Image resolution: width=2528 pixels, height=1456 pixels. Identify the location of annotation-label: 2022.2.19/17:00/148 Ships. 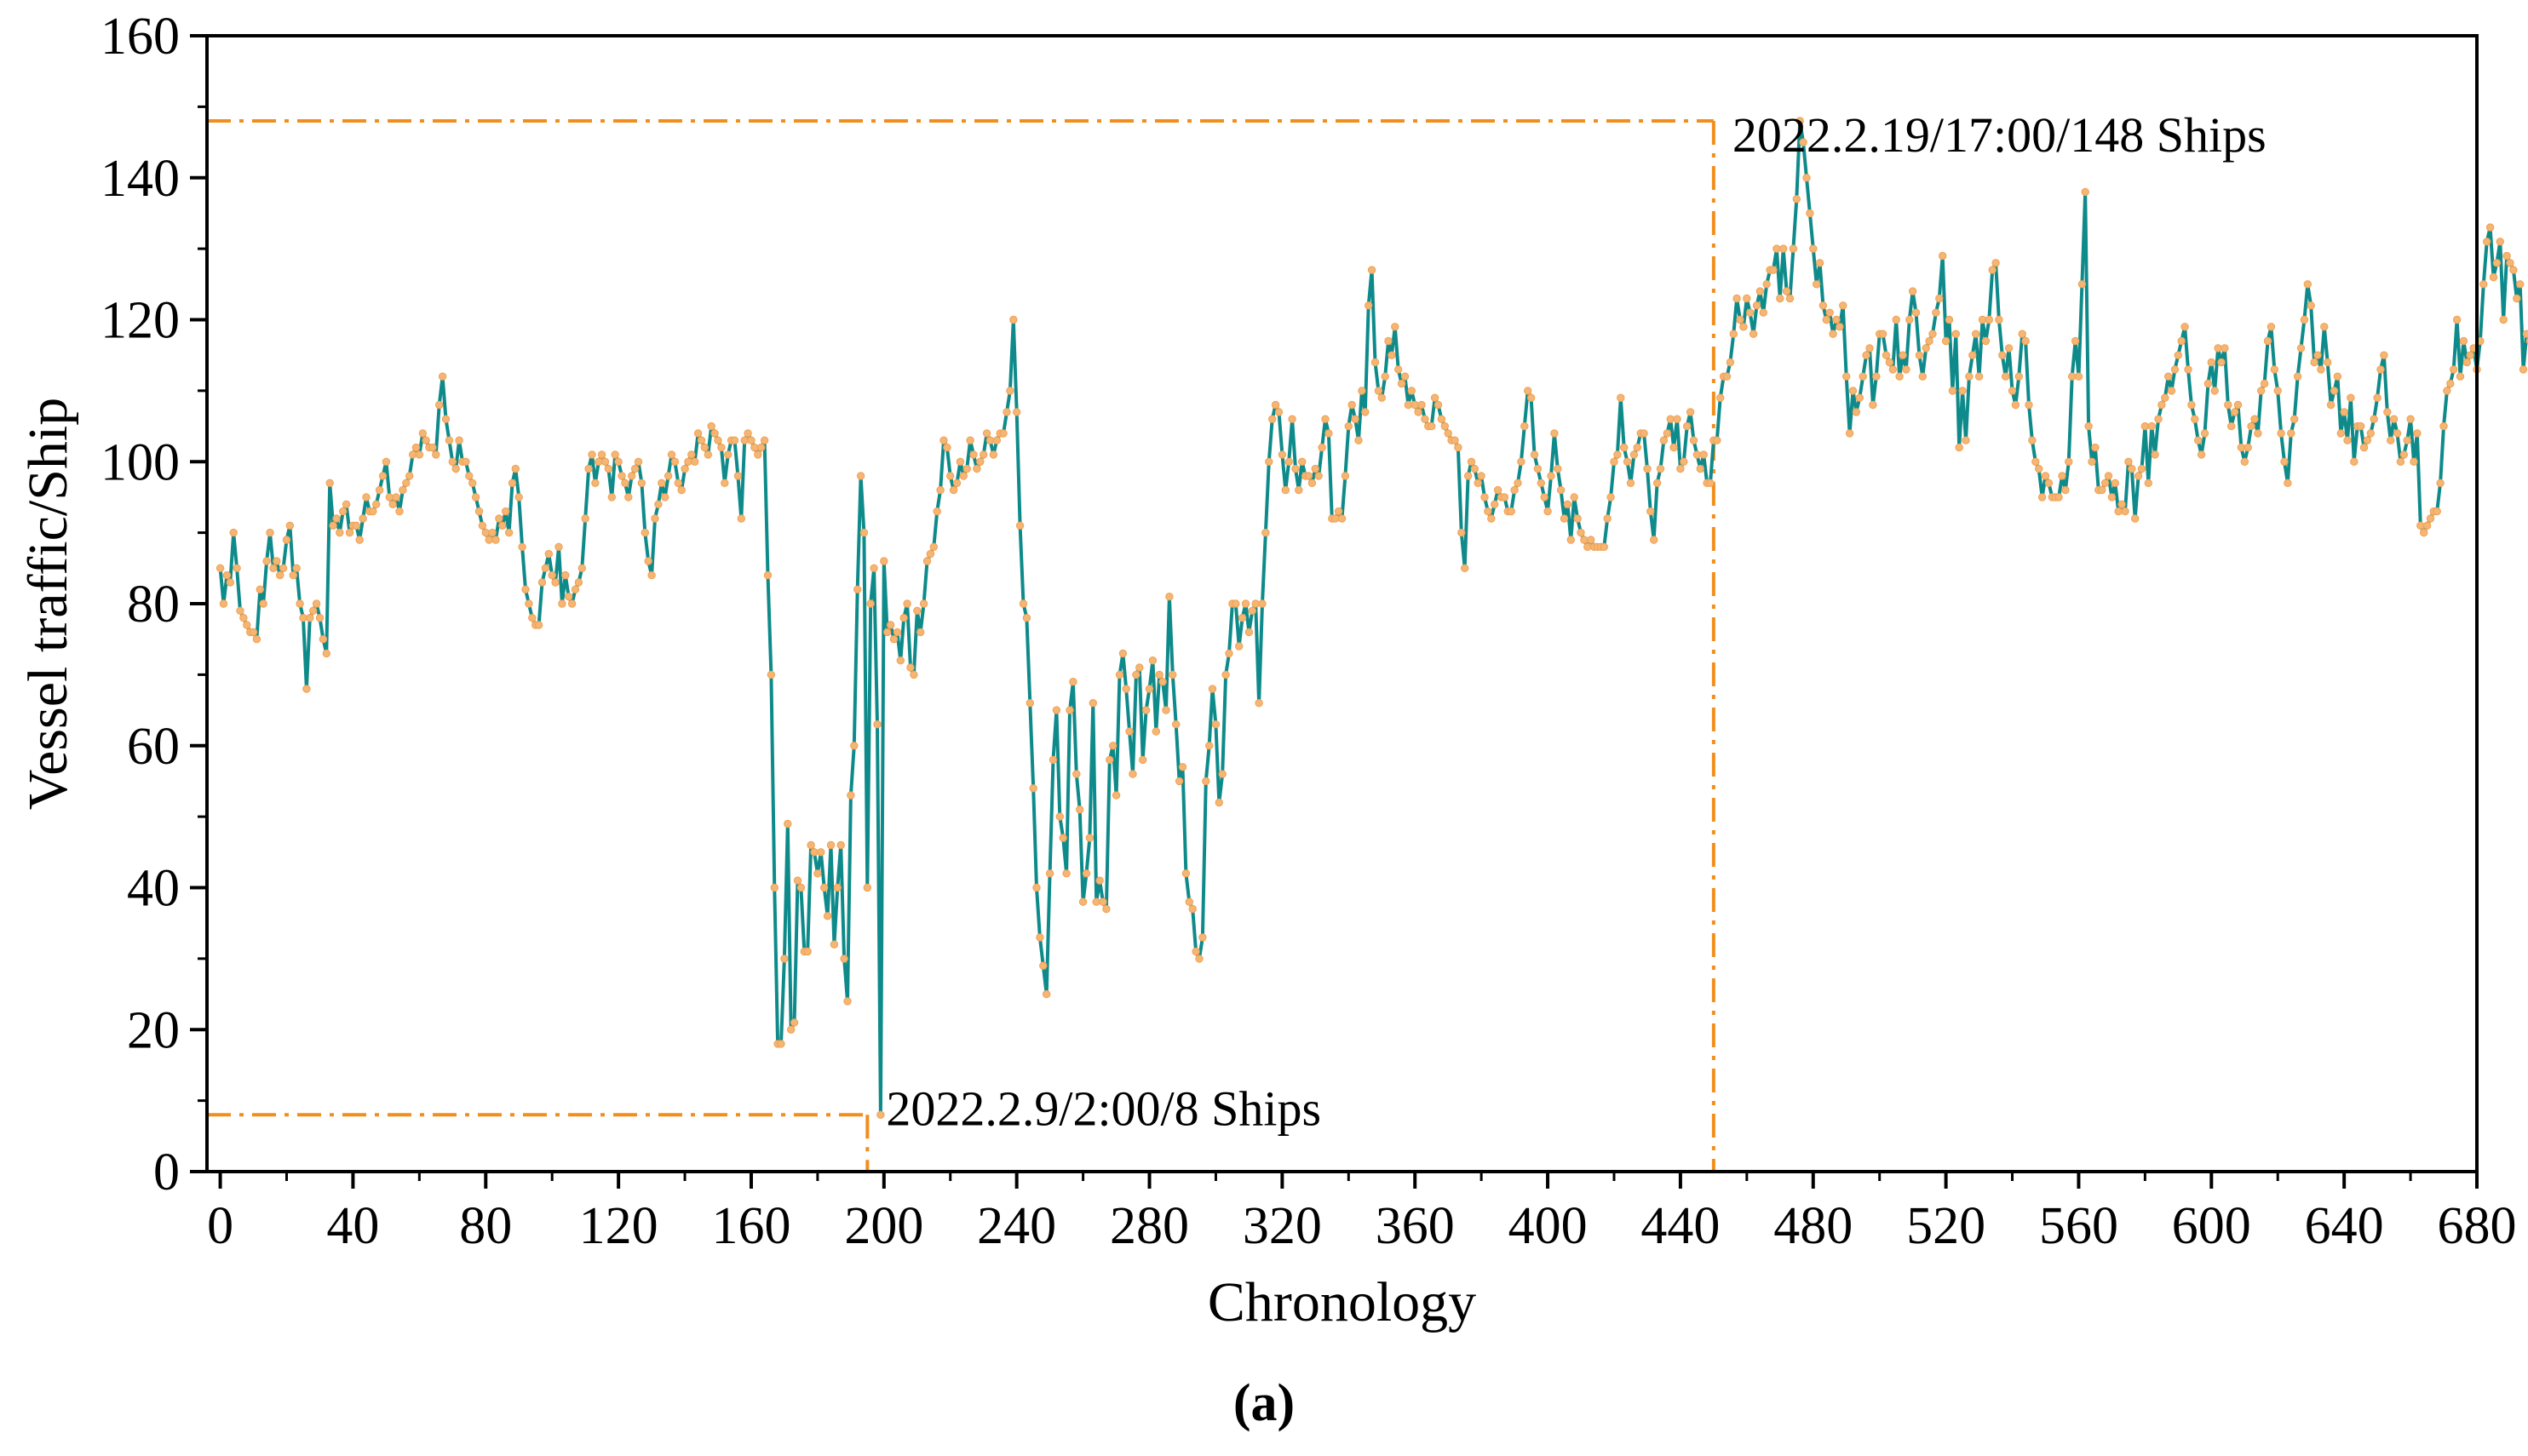
(1999, 135).